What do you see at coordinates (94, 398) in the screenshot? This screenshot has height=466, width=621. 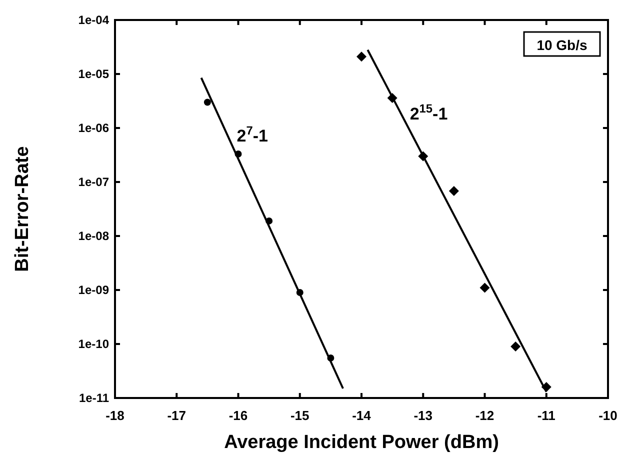 I see `y-tick-label: 1e-11` at bounding box center [94, 398].